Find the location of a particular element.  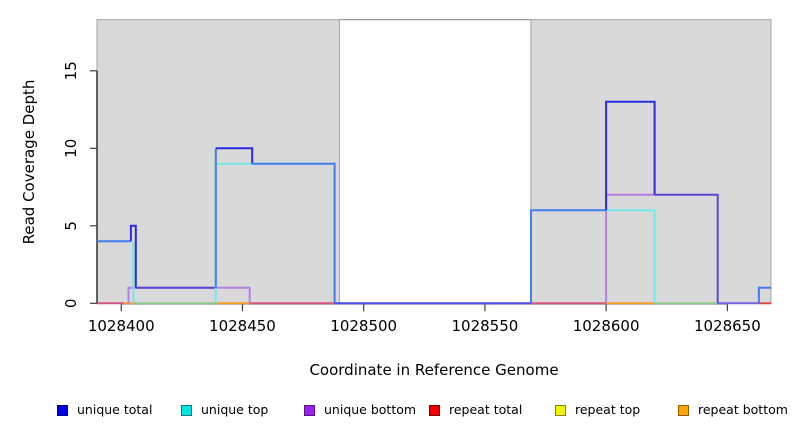

legend-label: unique total is located at coordinates (115, 409).